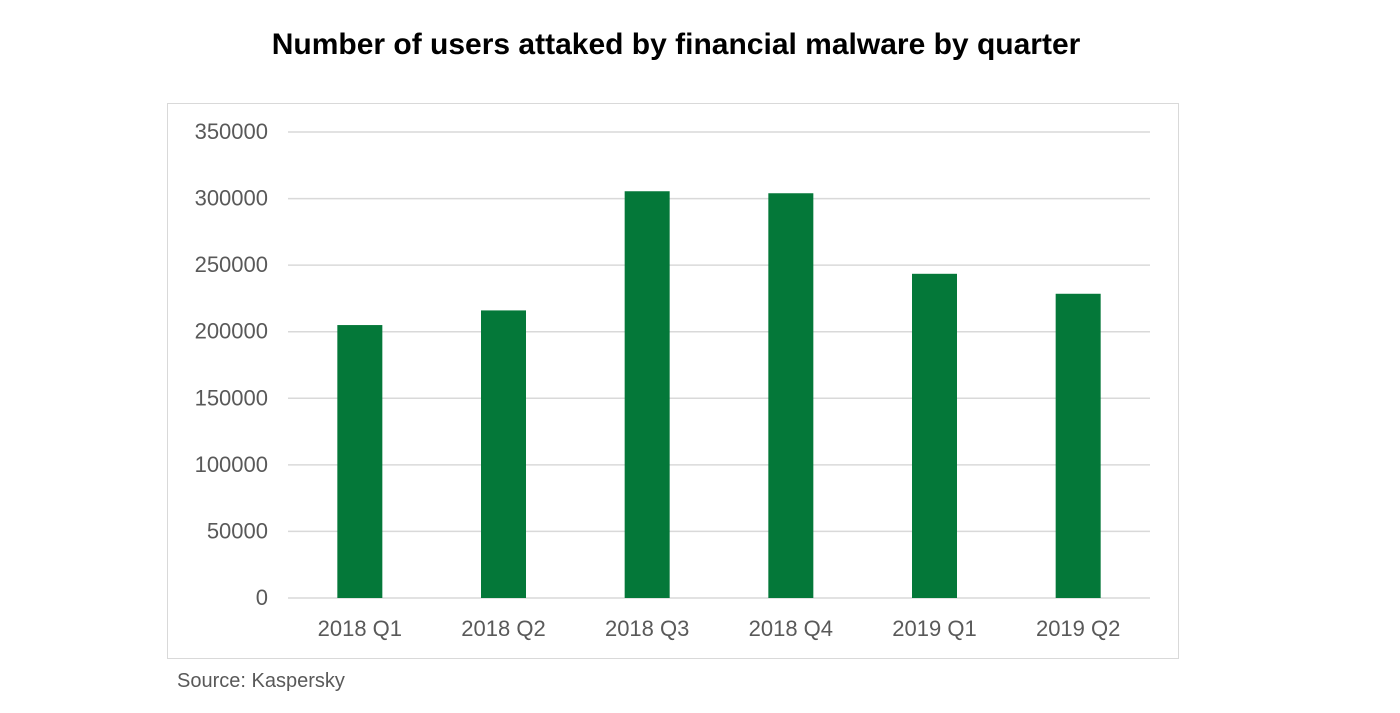  I want to click on y-tick-label: 300000, so click(231, 198).